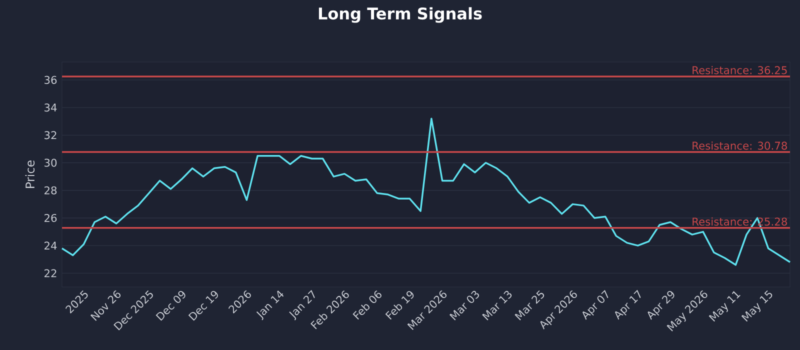 Image resolution: width=800 pixels, height=350 pixels. I want to click on x-tick-label: Apr 17, so click(627, 305).